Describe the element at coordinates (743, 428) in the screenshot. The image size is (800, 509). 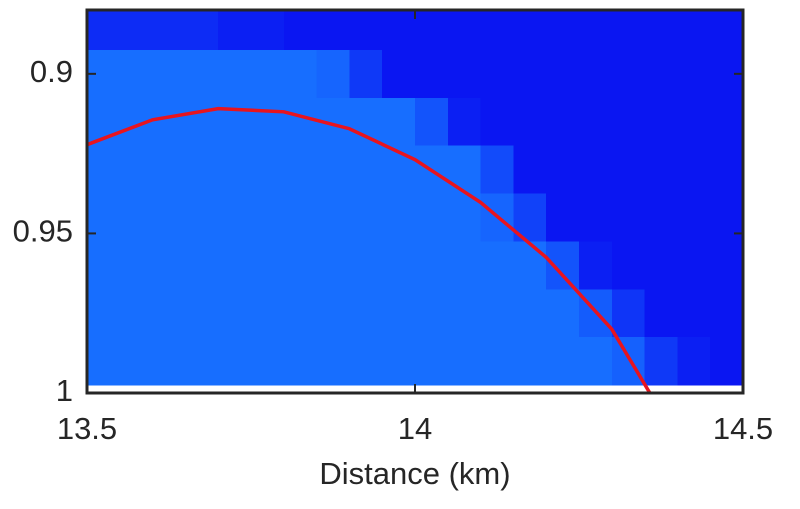
I see `x-tick-label: 14.5` at that location.